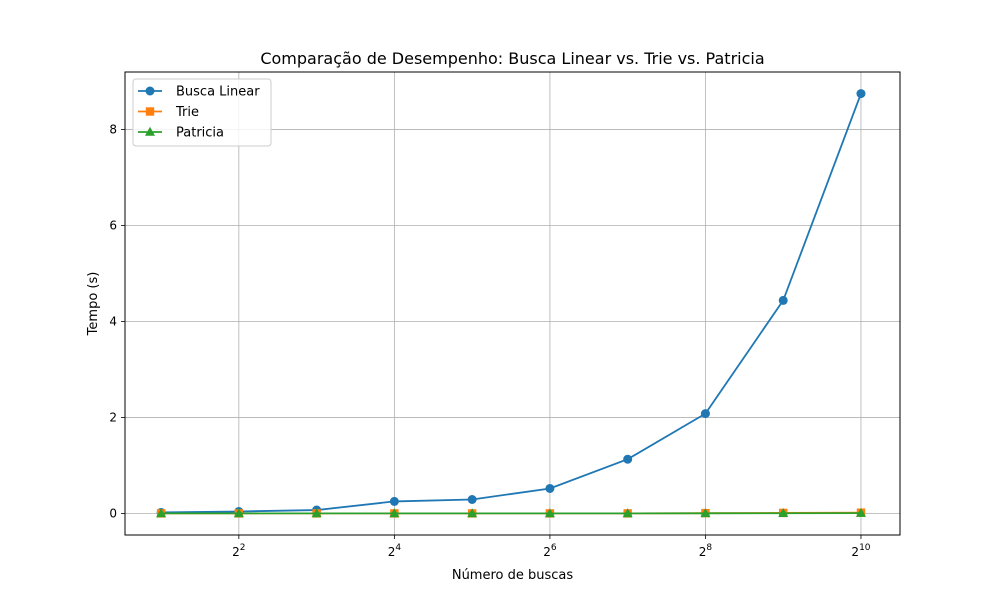 This screenshot has width=1000, height=600. I want to click on x-tick-exponent: 6, so click(554, 548).